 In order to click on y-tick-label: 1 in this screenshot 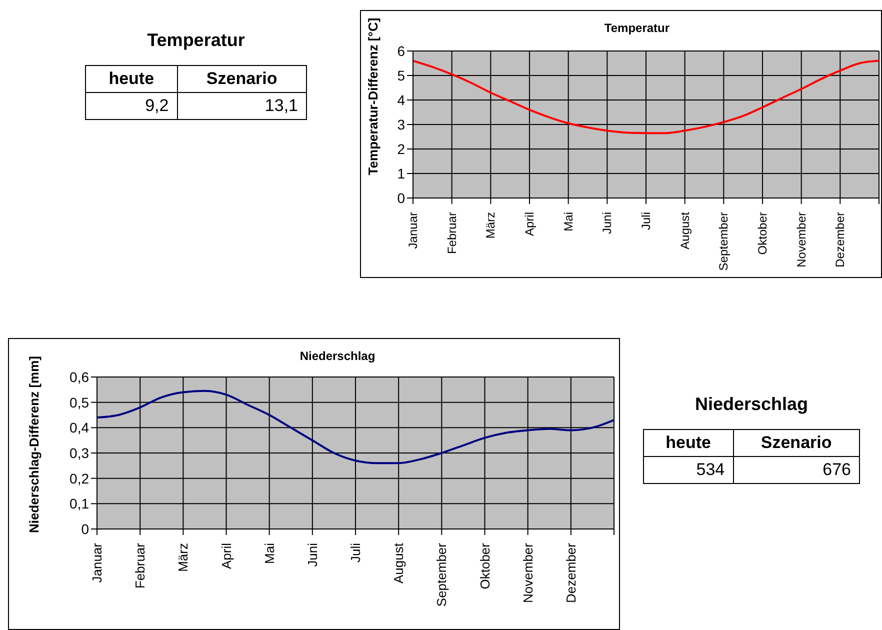, I will do `click(401, 173)`.